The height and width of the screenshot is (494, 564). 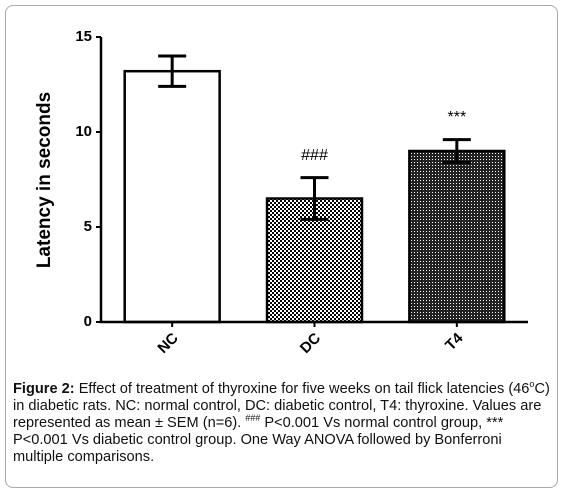 I want to click on caption-label: Figure 2:, so click(x=44, y=389).